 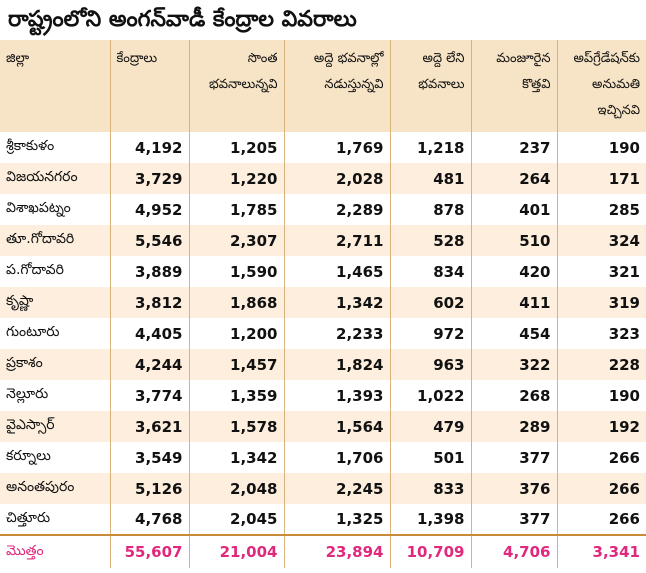 I want to click on table-row: కర్నూలు 3,549 1,342 1,706 501 377 266, so click(x=323, y=457).